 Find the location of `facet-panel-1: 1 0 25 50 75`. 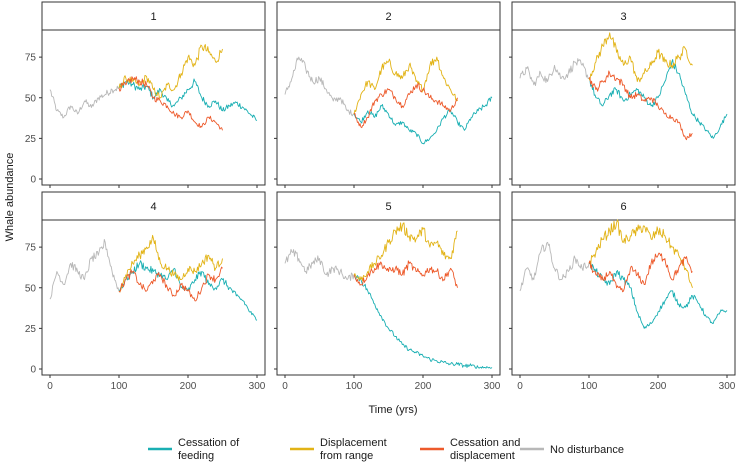

facet-panel-1: 1 0 25 50 75 is located at coordinates (145, 94).